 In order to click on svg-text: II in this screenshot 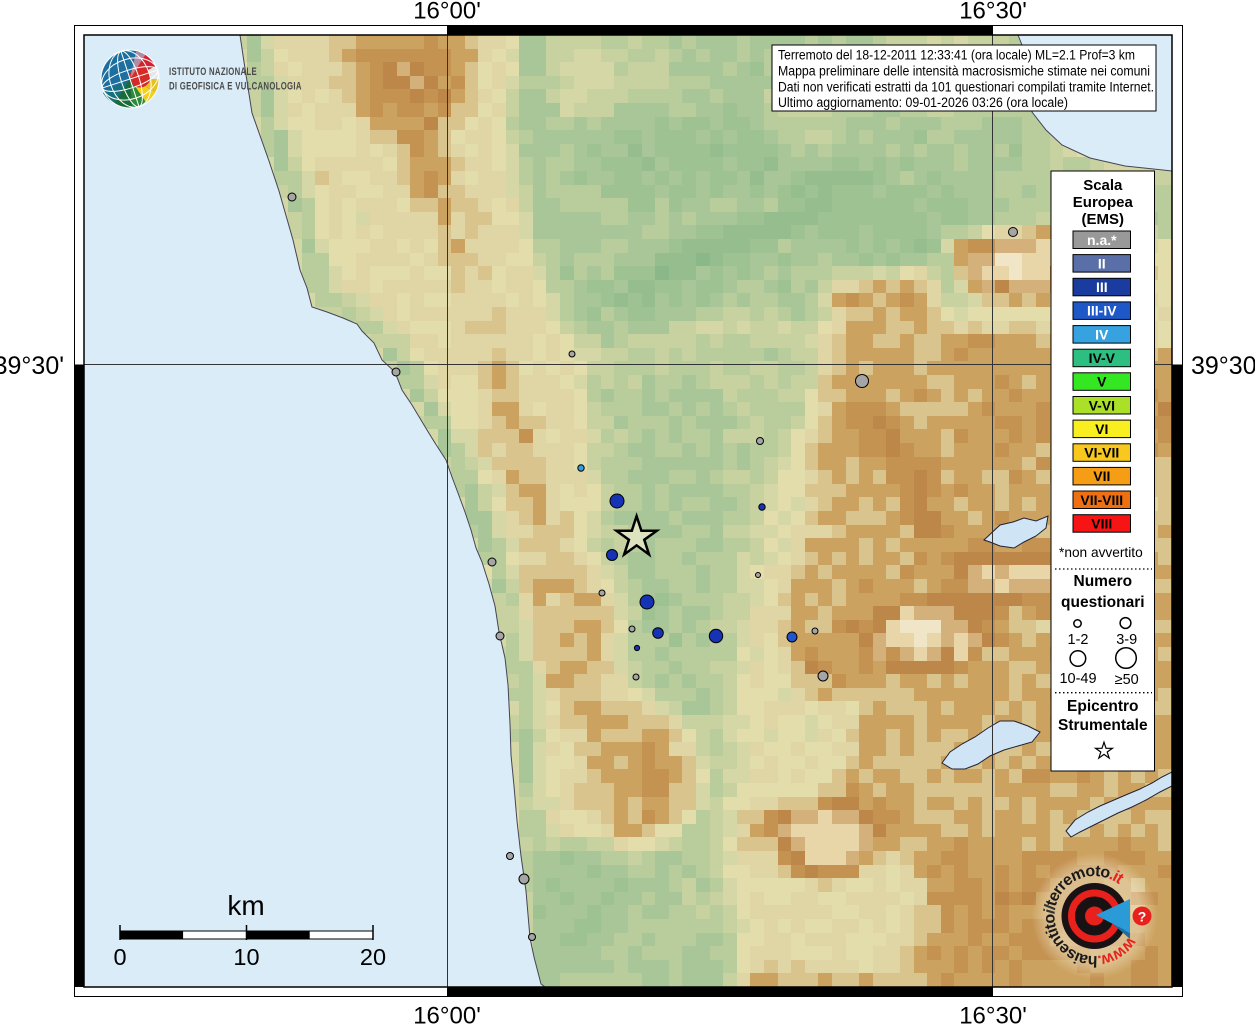, I will do `click(1102, 263)`.